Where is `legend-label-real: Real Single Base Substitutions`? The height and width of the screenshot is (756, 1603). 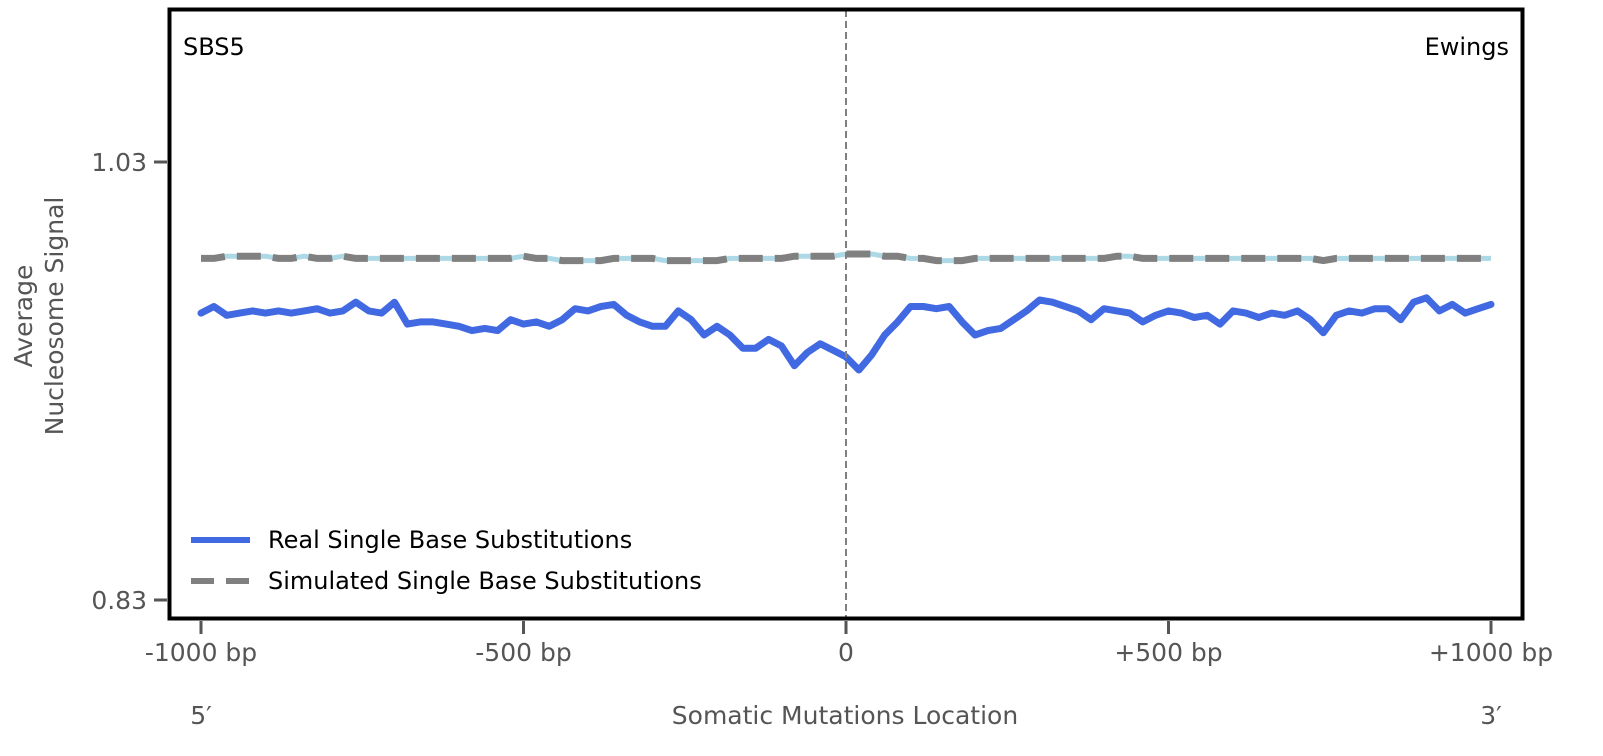 legend-label-real: Real Single Base Substitutions is located at coordinates (450, 540).